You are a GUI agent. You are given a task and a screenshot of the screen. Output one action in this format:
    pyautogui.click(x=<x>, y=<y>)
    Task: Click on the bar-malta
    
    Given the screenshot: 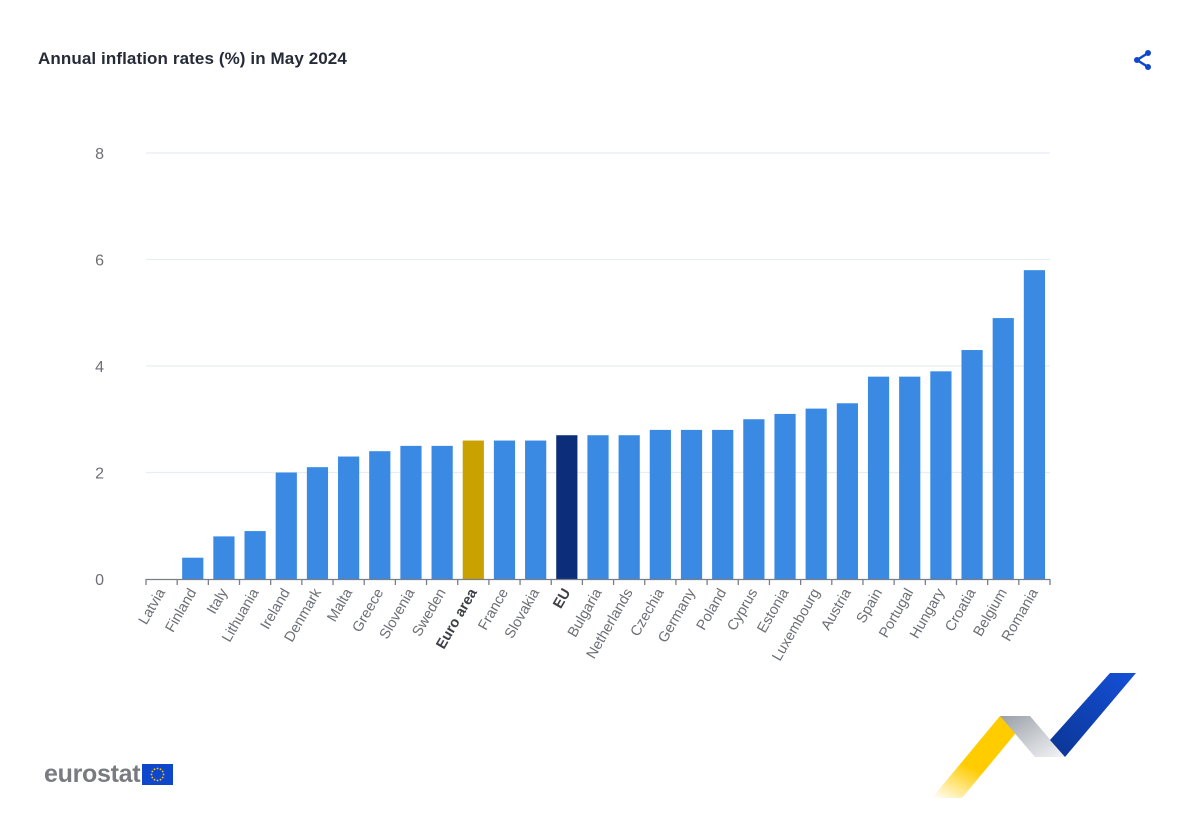 What is the action you would take?
    pyautogui.click(x=349, y=517)
    